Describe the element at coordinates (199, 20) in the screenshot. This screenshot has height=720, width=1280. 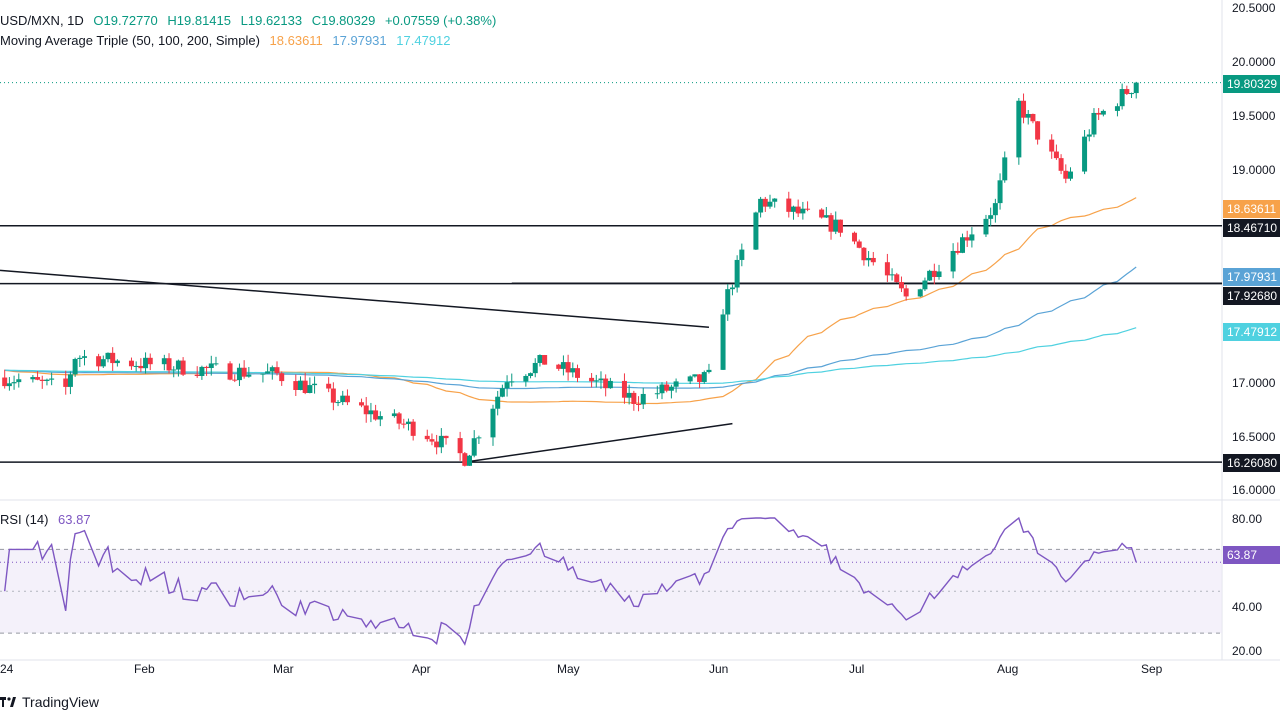
I see `high-value: H19.81415` at that location.